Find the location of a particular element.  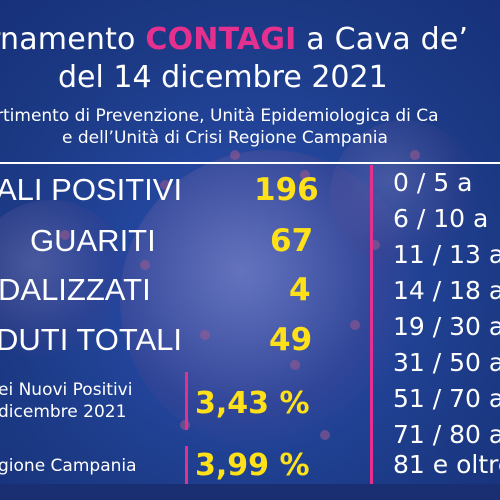

page-title: rnamento CONTAGI a Cava de’ is located at coordinates (234, 39).